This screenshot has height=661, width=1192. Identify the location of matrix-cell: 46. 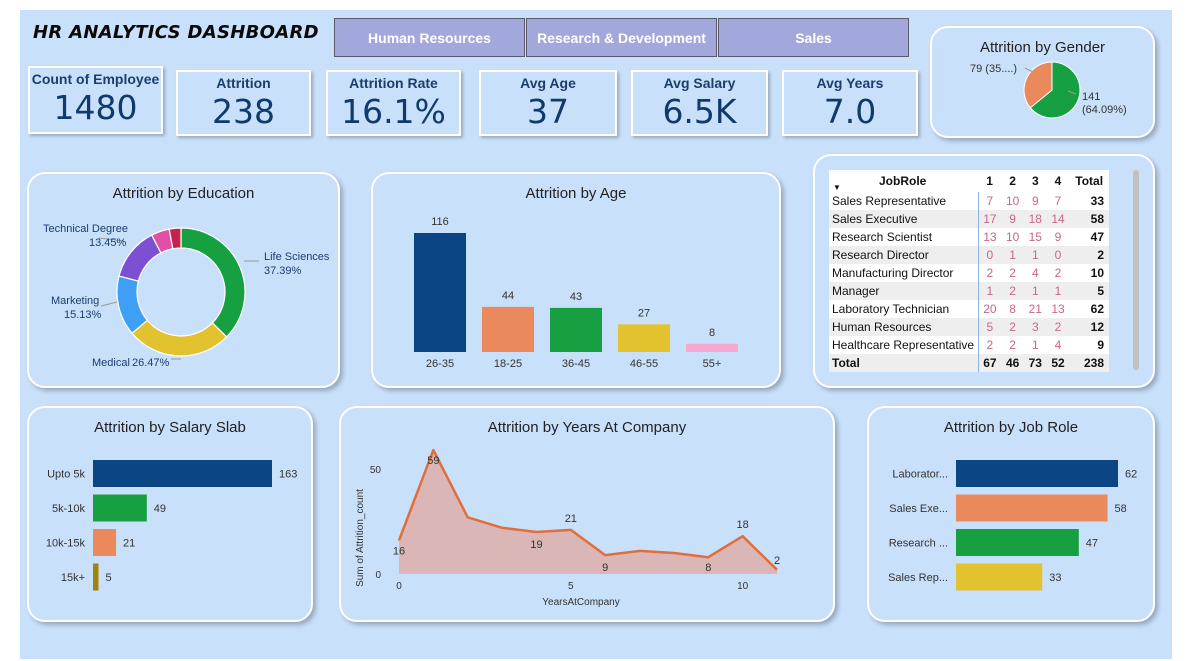
(1012, 363).